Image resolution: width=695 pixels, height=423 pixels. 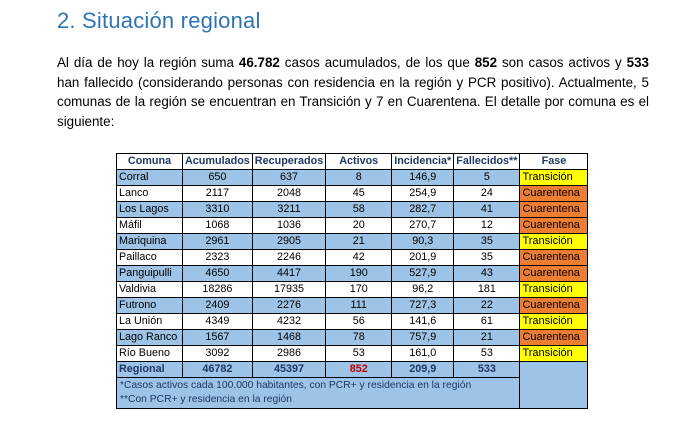 I want to click on cell-incidencia: 727,3, so click(x=423, y=305).